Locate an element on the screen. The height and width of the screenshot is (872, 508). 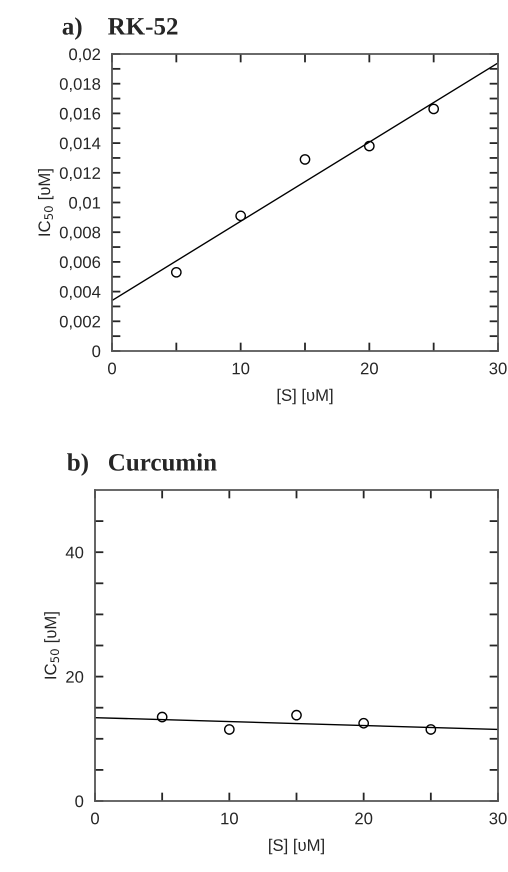
y-tick-label: 0,018 is located at coordinates (80, 85).